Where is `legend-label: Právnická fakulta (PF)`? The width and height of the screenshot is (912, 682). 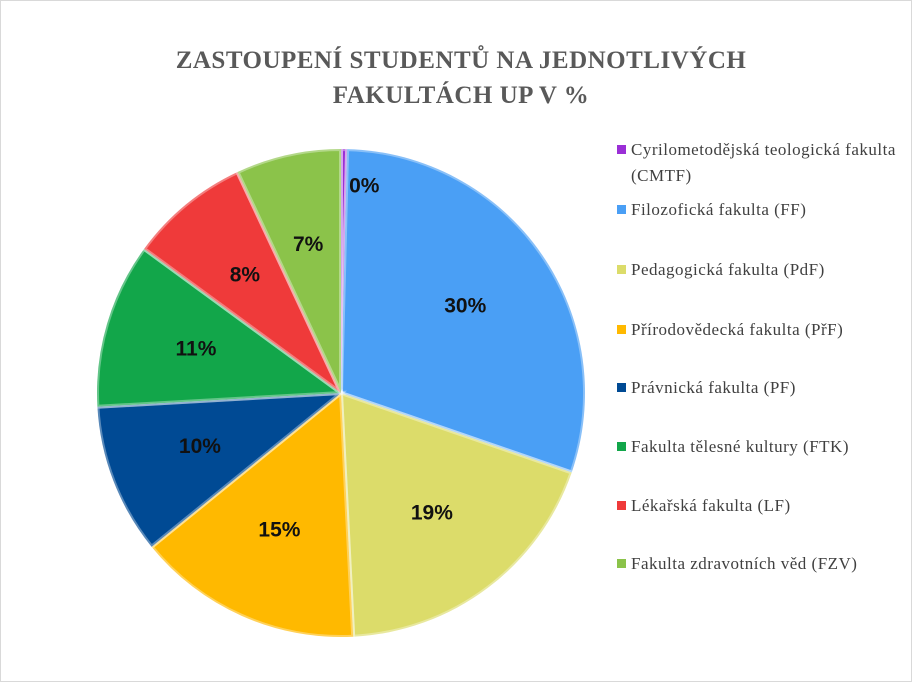 legend-label: Právnická fakulta (PF) is located at coordinates (713, 387).